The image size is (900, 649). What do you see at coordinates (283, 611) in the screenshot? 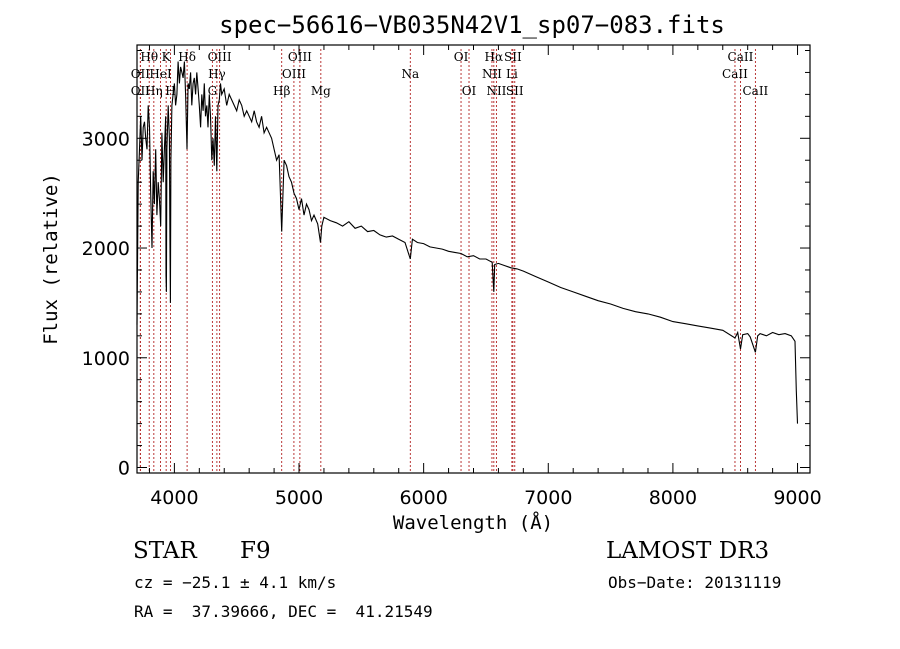
I see `sky-coordinates: RA = 37.39666, DEC = 41.21549` at bounding box center [283, 611].